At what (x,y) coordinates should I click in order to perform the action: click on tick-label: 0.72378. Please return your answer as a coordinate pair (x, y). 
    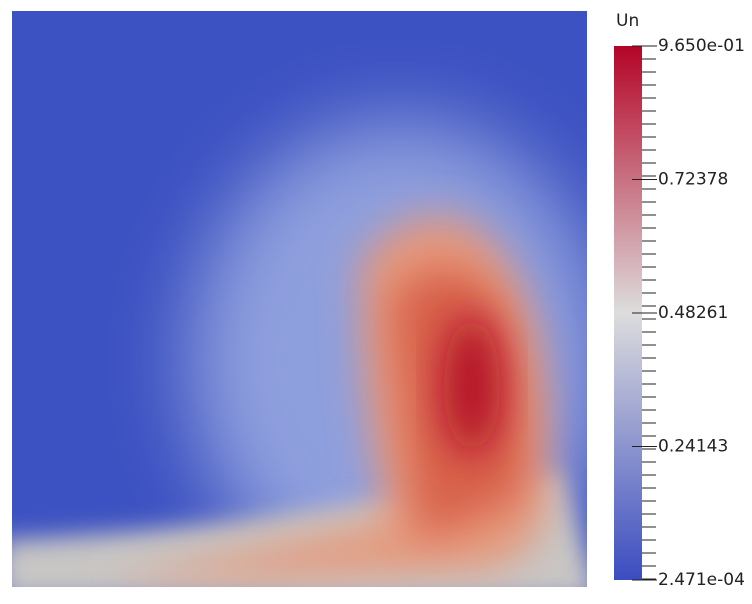
    Looking at the image, I should click on (693, 180).